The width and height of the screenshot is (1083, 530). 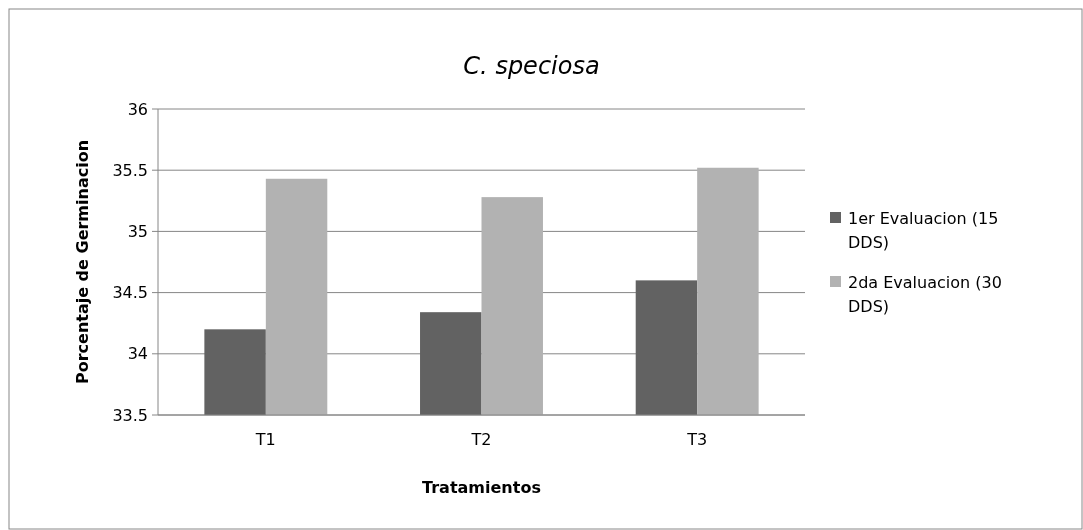 I want to click on y-tick-label: 34.5, so click(x=130, y=293).